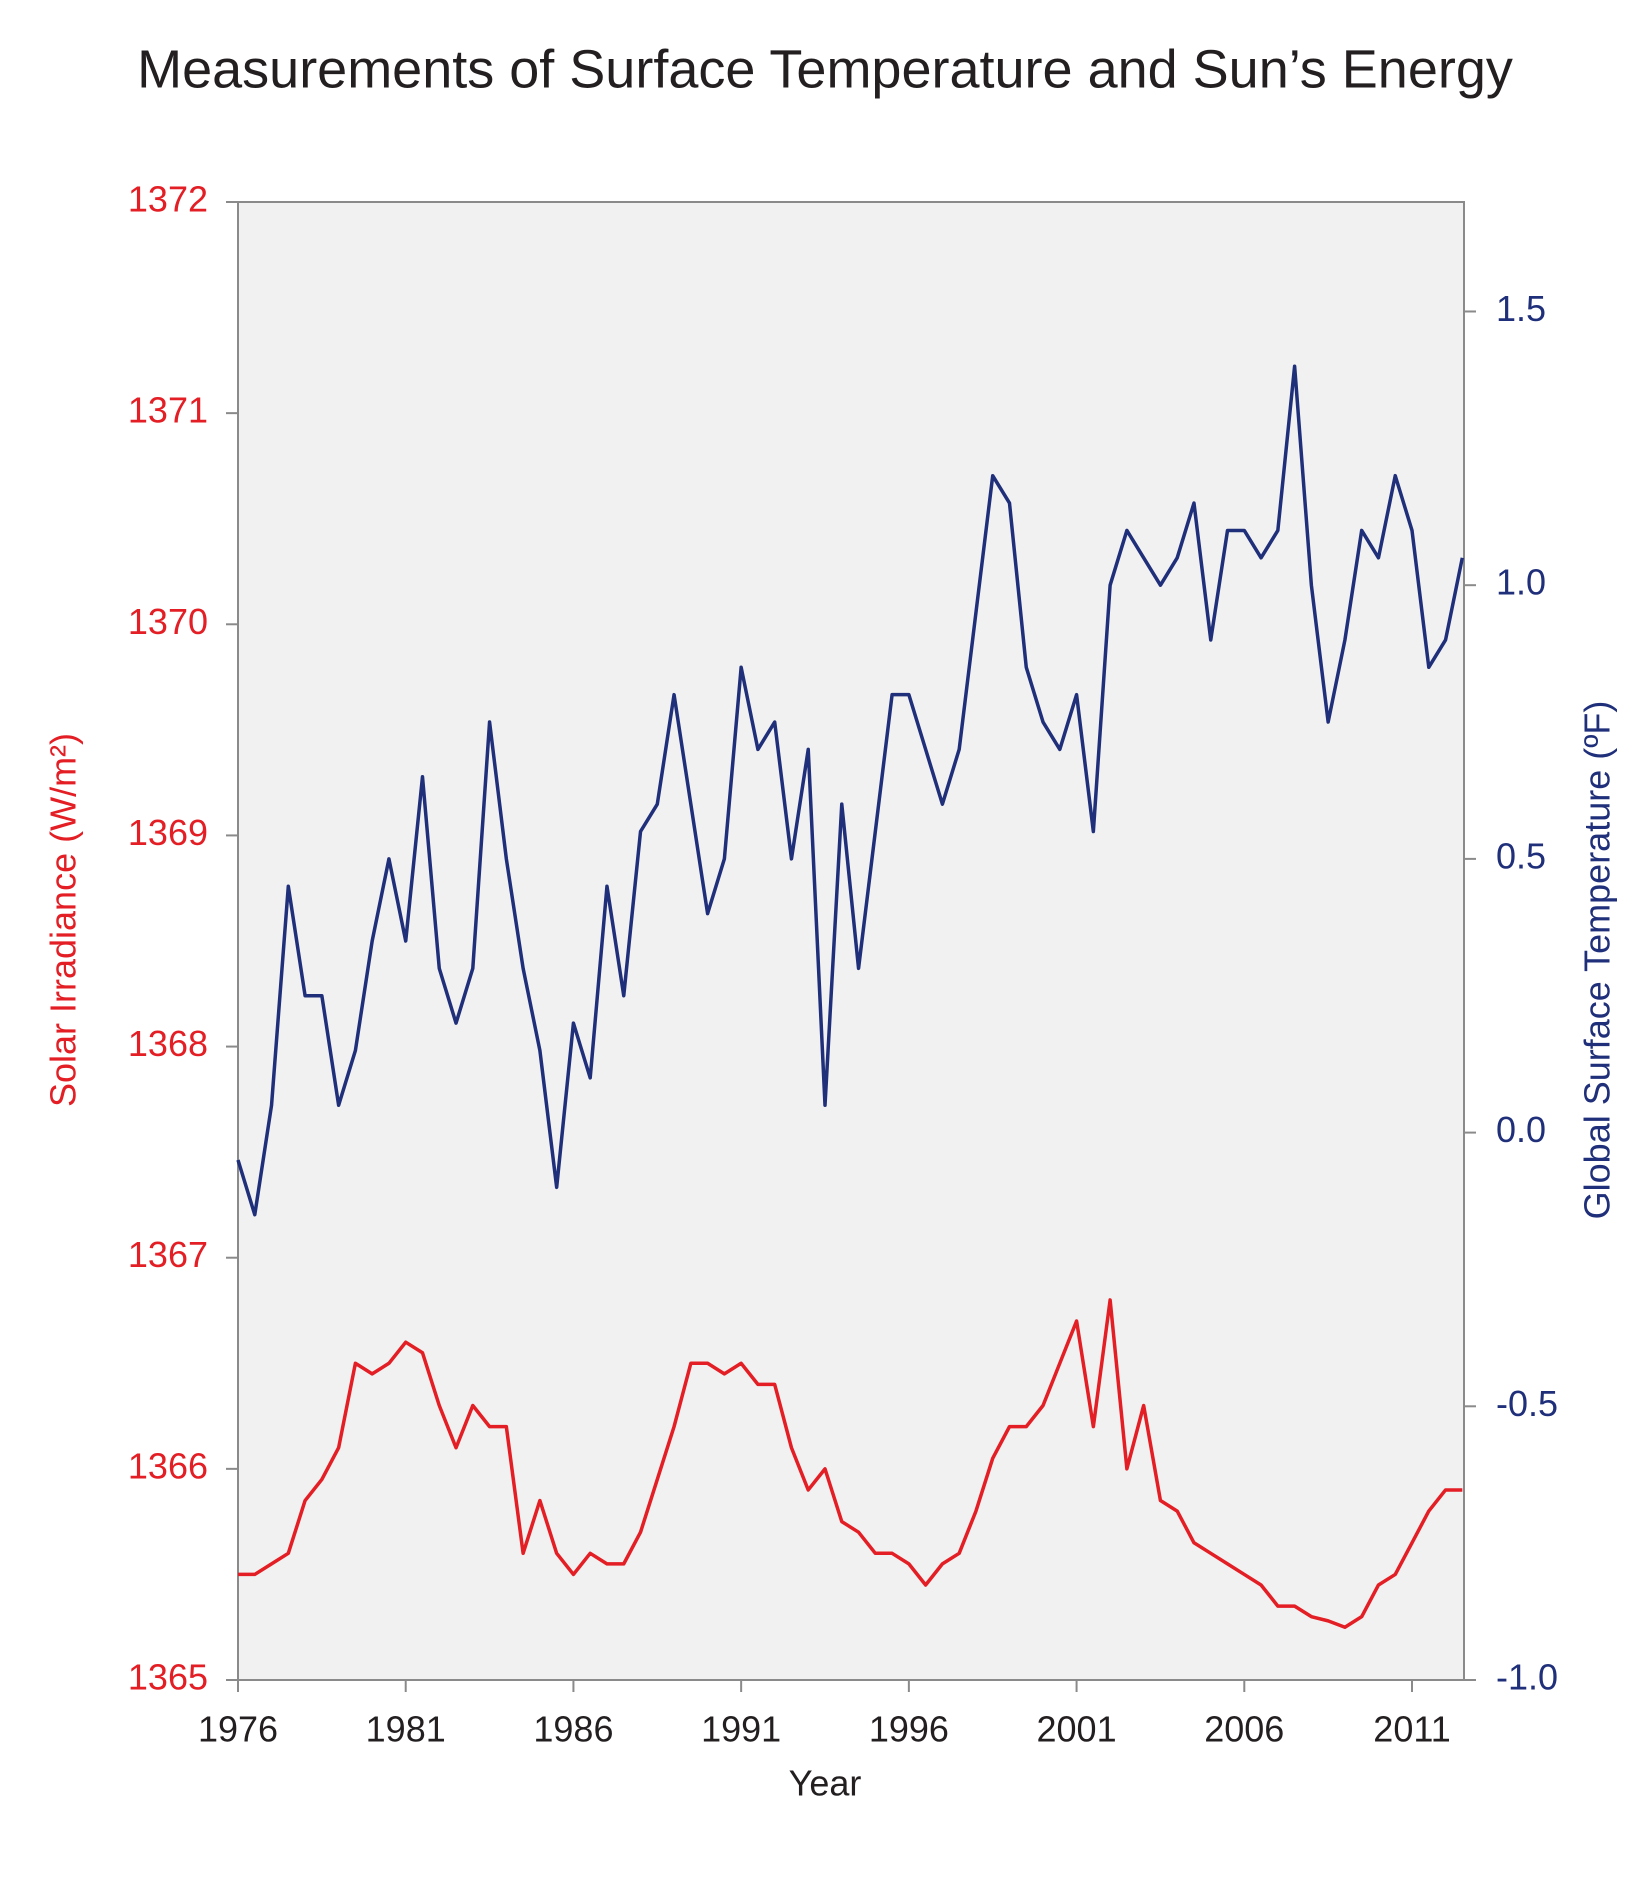  I want to click on y2-tick-label: -0.5, so click(1527, 1403).